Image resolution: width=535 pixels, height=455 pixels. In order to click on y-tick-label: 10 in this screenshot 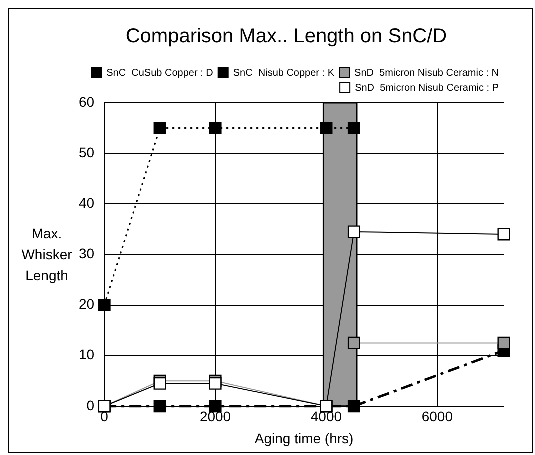, I will do `click(86, 354)`.